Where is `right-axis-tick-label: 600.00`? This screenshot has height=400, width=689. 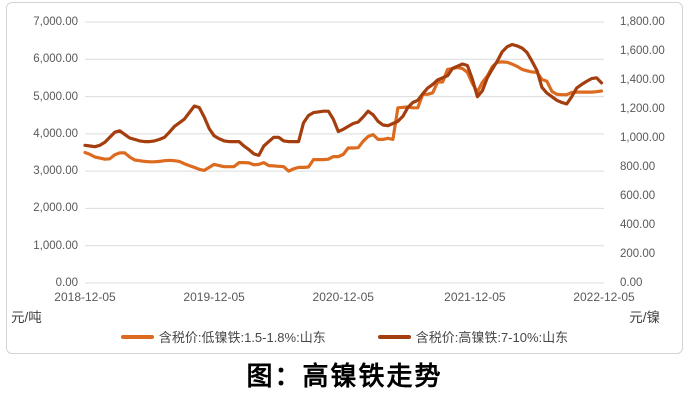 right-axis-tick-label: 600.00 is located at coordinates (638, 196).